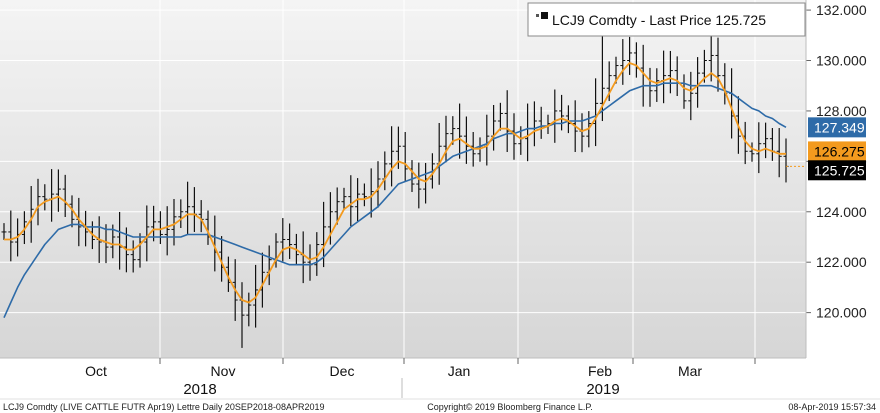 The image size is (880, 413). What do you see at coordinates (96, 371) in the screenshot?
I see `x-tick-label: Oct` at bounding box center [96, 371].